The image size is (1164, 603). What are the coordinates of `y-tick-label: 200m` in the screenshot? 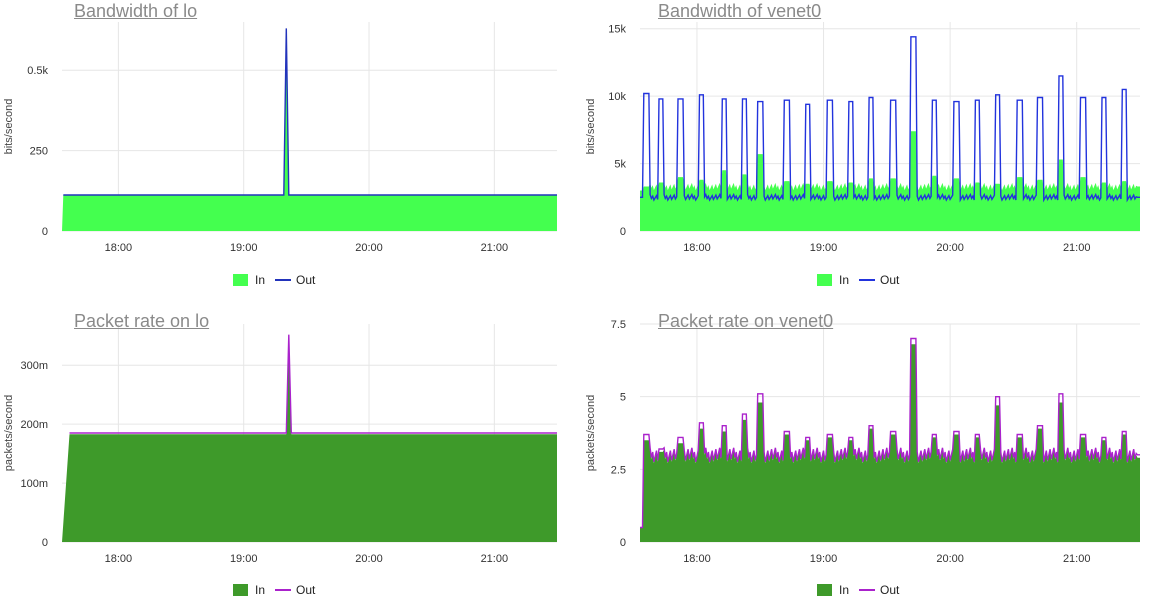 It's located at (34, 425).